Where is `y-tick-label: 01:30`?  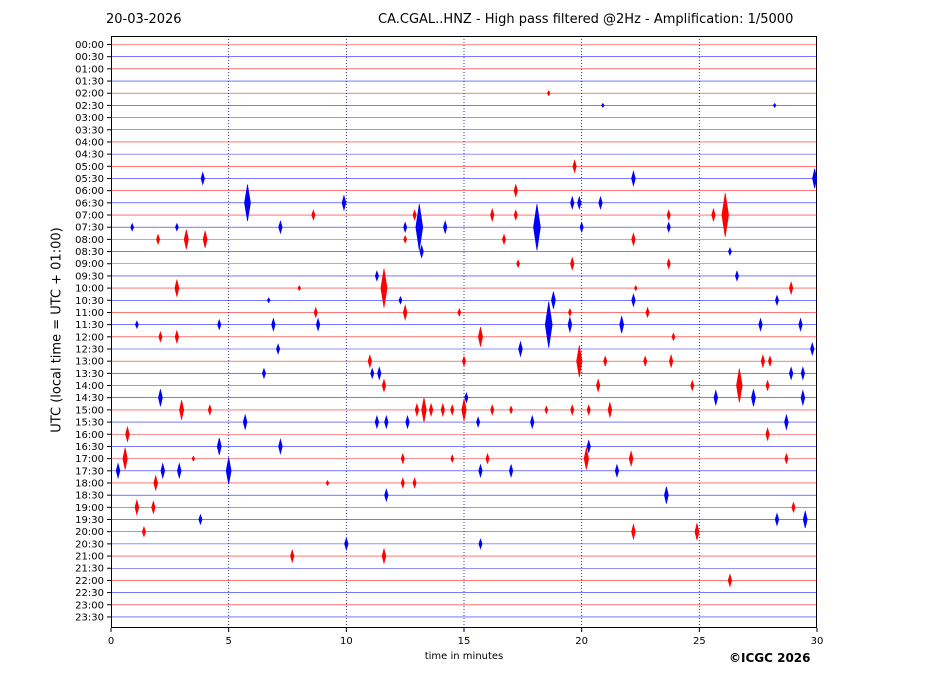
y-tick-label: 01:30 is located at coordinates (89, 82).